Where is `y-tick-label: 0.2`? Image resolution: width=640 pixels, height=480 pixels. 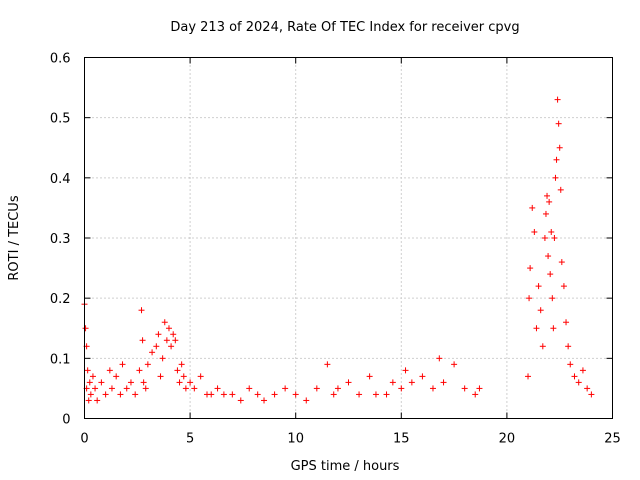 y-tick-label: 0.2 is located at coordinates (60, 299).